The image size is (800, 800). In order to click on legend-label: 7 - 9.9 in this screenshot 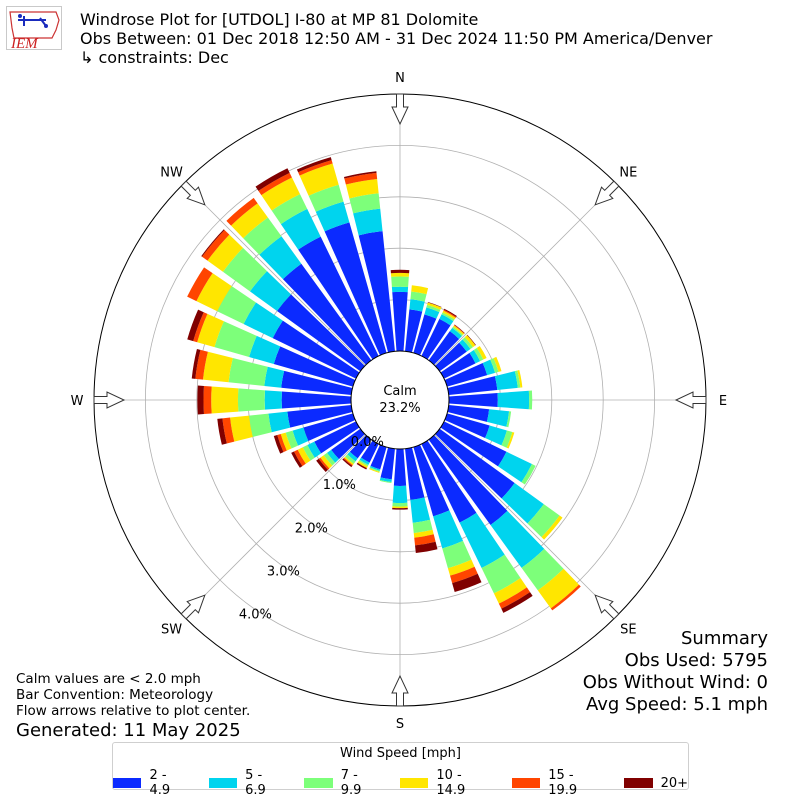, I will do `click(351, 783)`.